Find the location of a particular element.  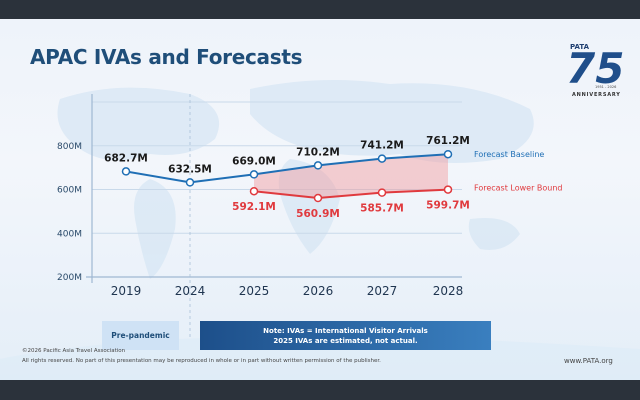

legend-baseline: Forecast Baseline is located at coordinates (509, 154).